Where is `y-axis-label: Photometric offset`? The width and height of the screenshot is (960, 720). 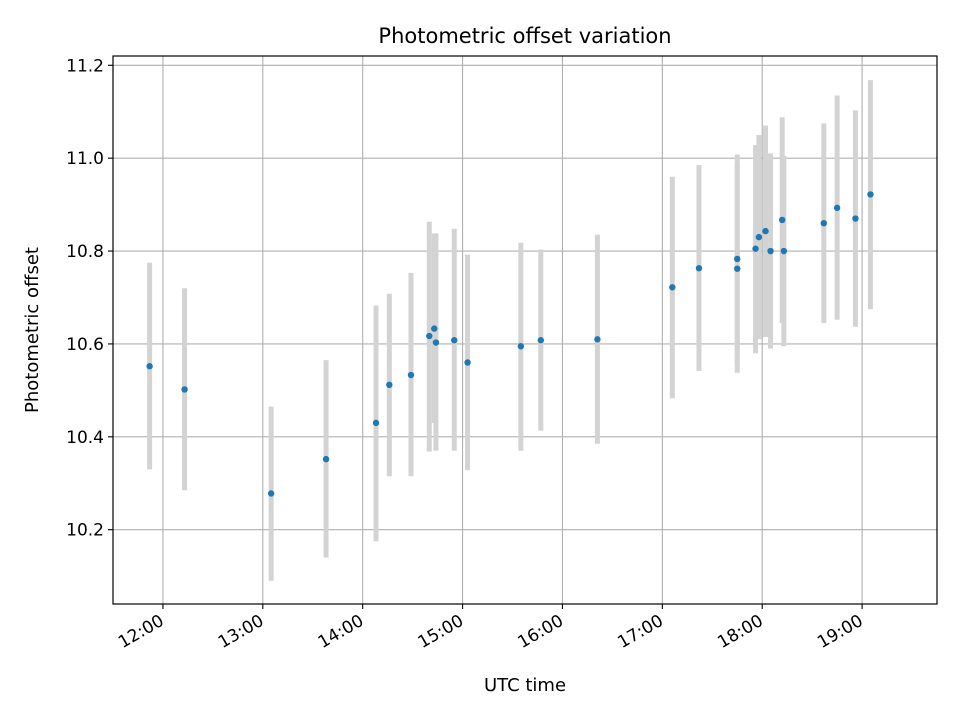
y-axis-label: Photometric offset is located at coordinates (32, 330).